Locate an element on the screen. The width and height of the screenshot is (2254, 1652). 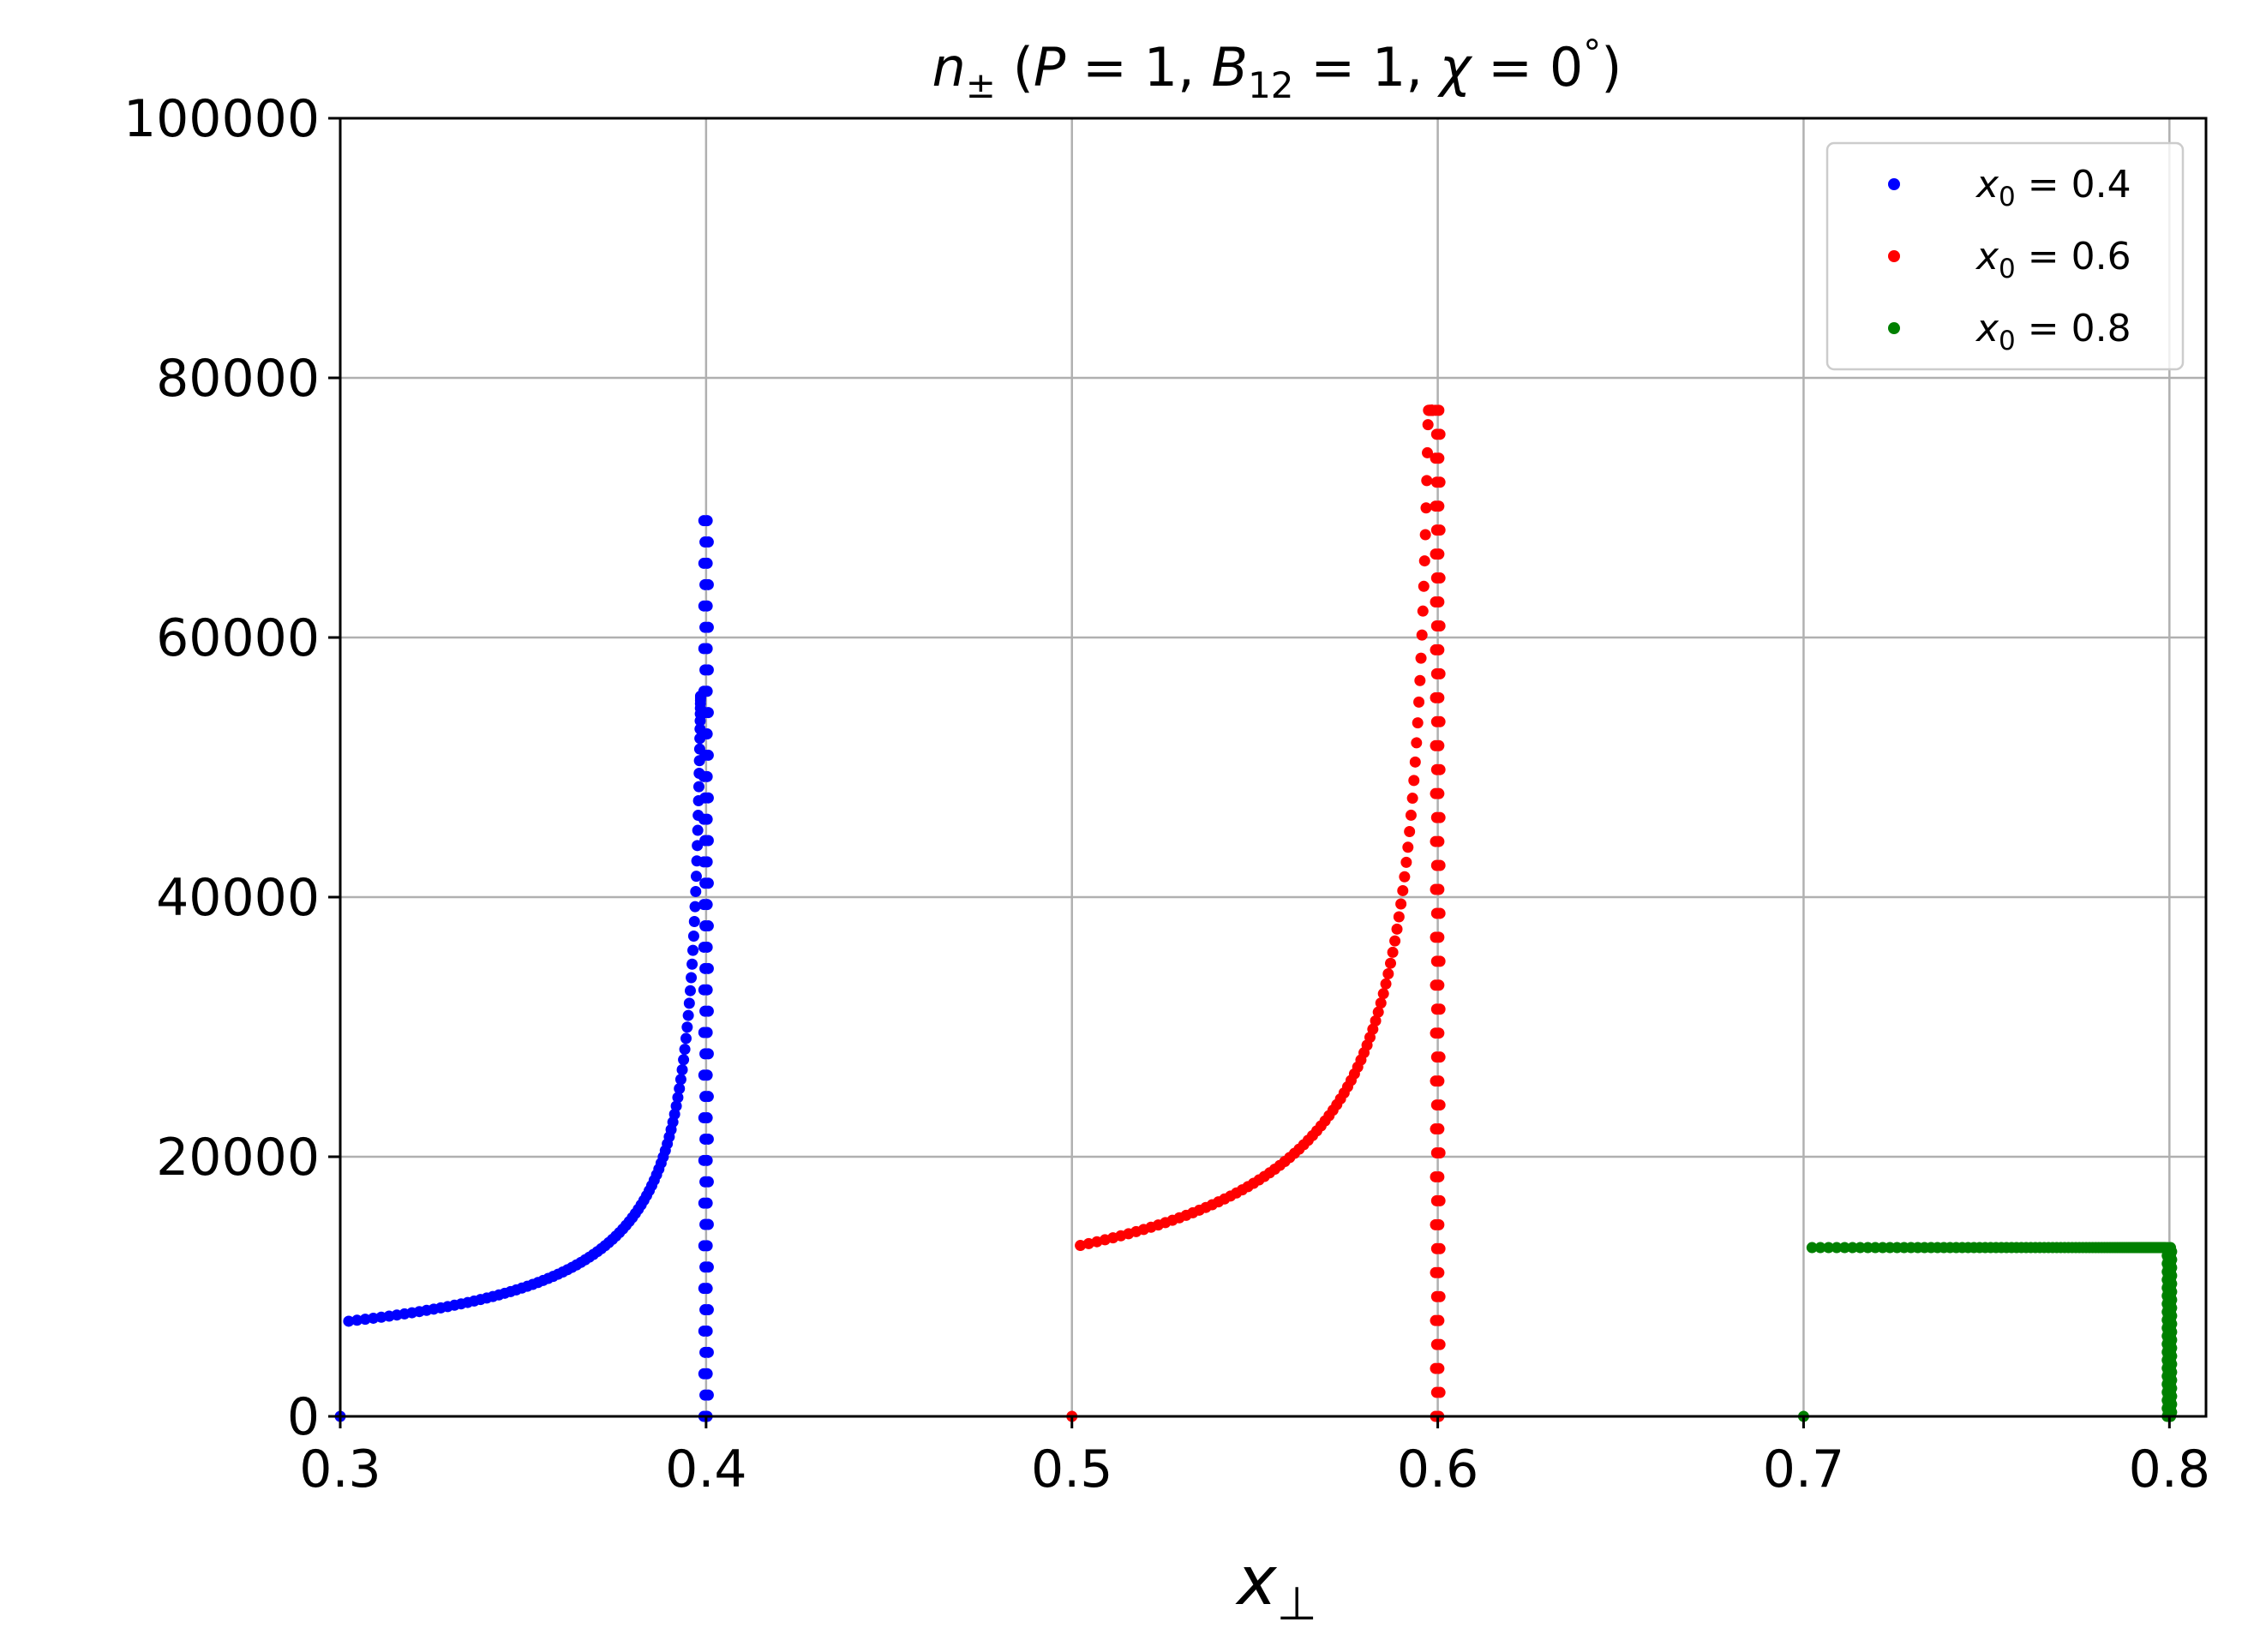
chart-title: n± (P = 1, B12 = 1, χ = 0°) is located at coordinates (1277, 69).